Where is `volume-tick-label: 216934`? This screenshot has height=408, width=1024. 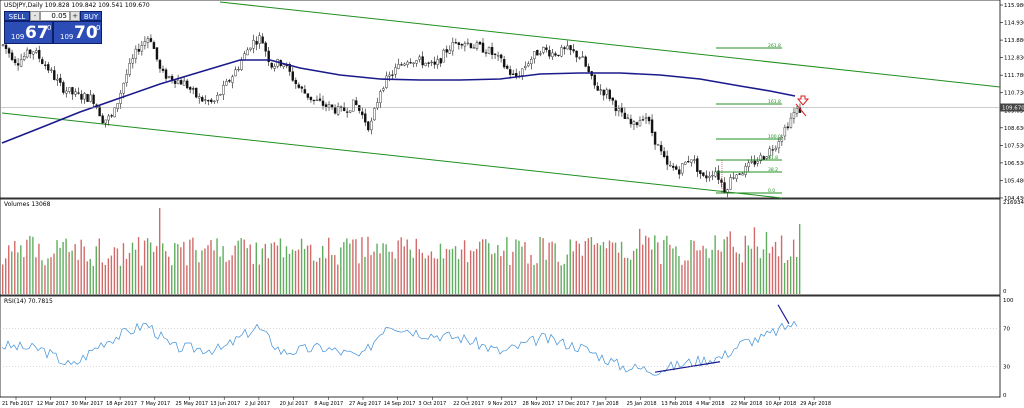
volume-tick-label: 216934 is located at coordinates (1013, 203).